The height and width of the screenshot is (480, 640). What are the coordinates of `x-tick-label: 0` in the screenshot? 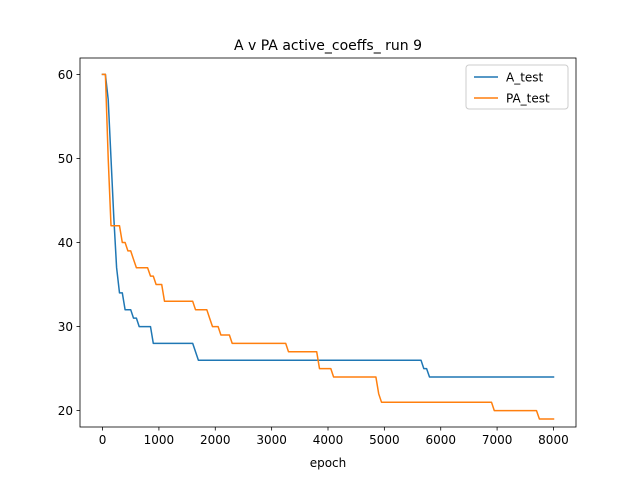 It's located at (103, 440).